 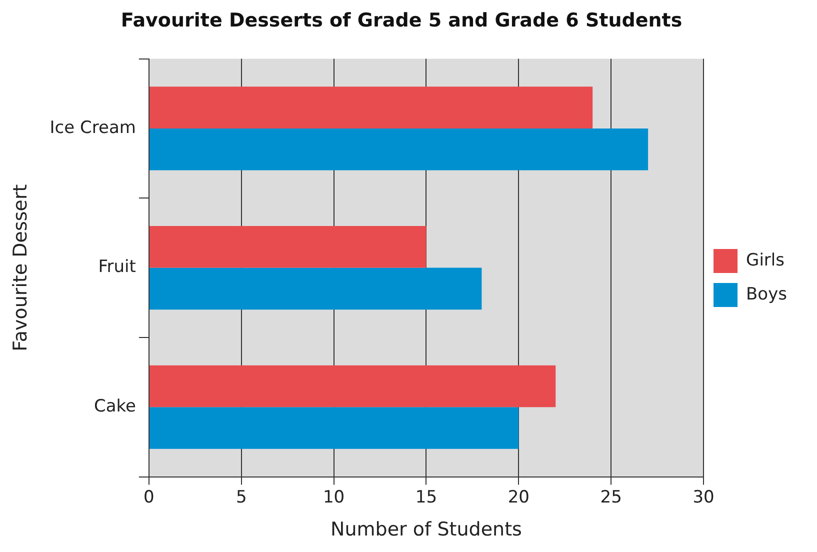 I want to click on x-tick-label: 5, so click(x=241, y=497).